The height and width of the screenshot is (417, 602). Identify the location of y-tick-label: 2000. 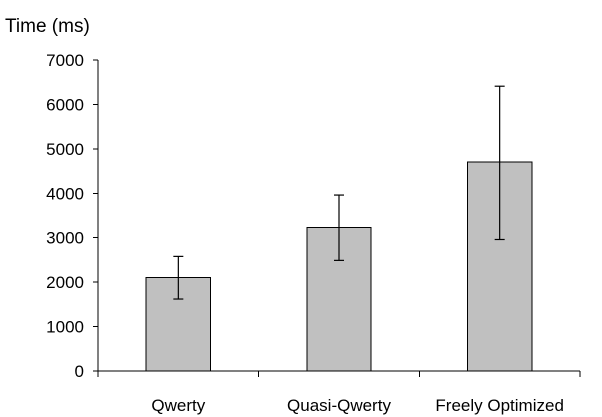
(65, 282).